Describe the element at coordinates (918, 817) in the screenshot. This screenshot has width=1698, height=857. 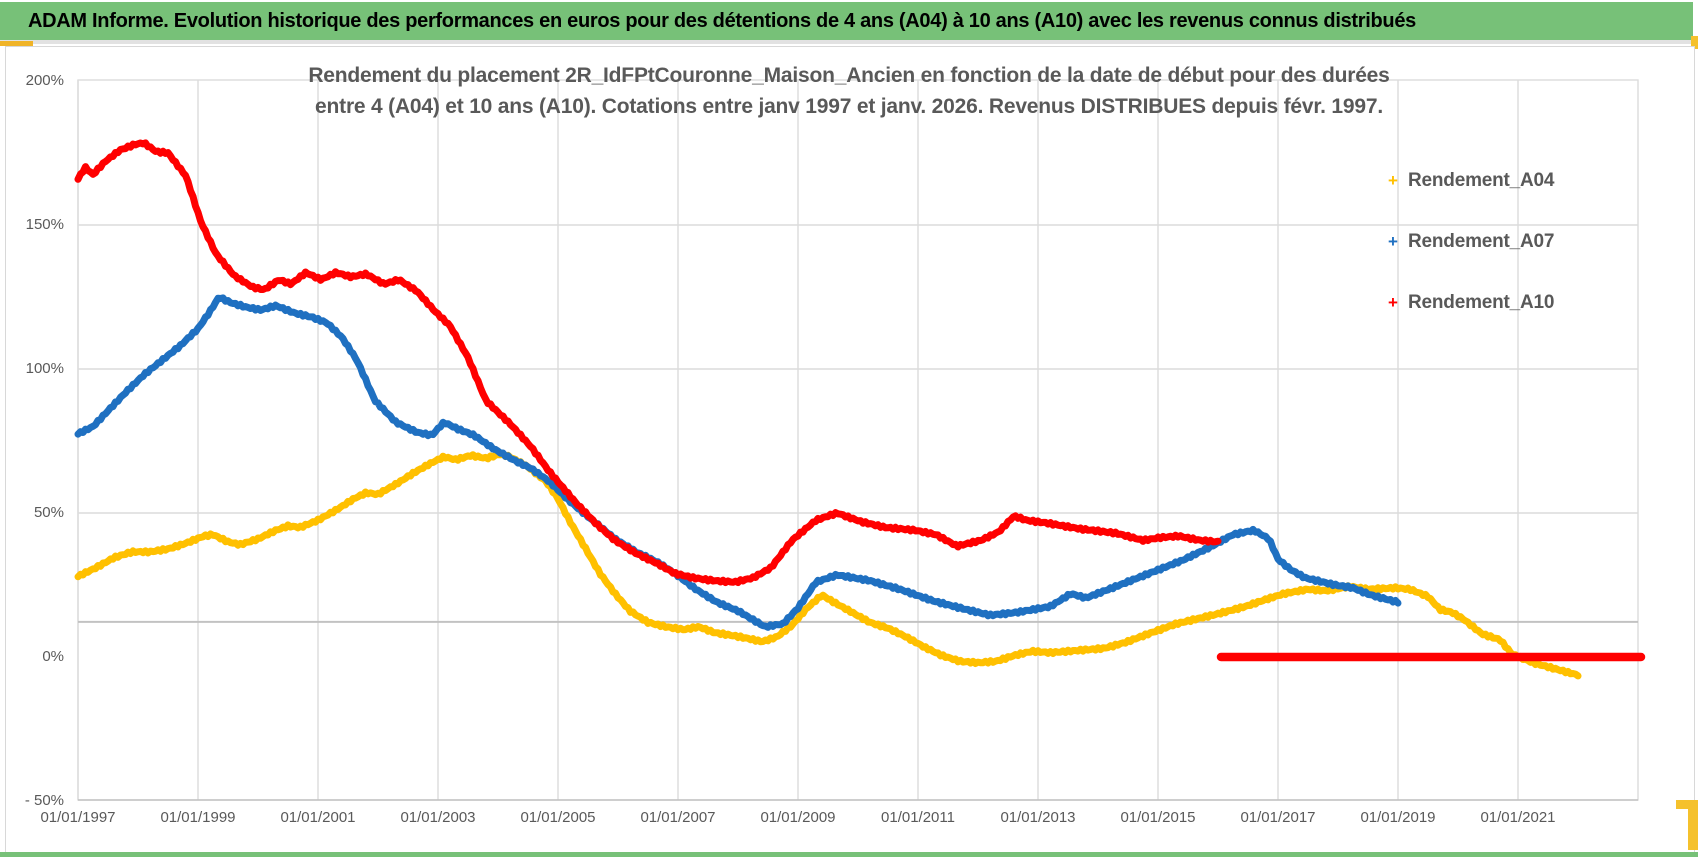
I see `x-axis-tick-label: 01/01/2011` at that location.